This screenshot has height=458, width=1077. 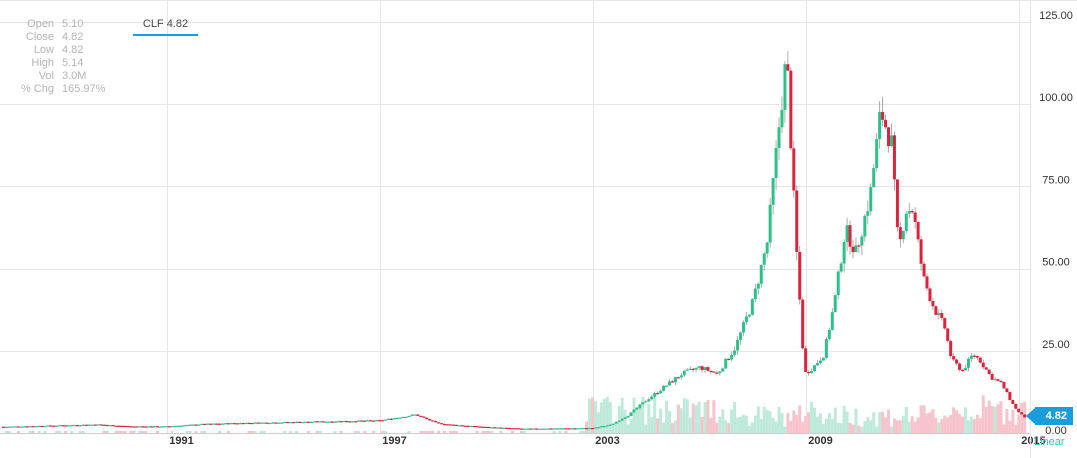 What do you see at coordinates (57, 50) in the screenshot?
I see `info-row-low: Low 4.82` at bounding box center [57, 50].